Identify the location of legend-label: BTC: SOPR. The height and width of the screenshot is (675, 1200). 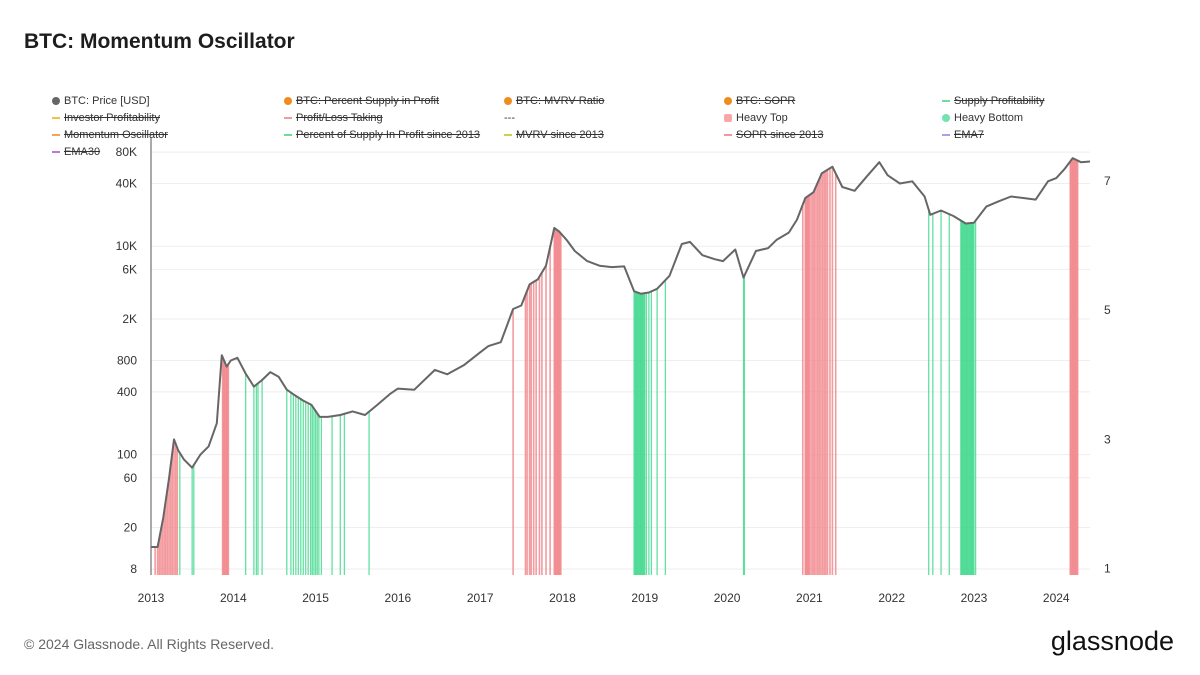
(766, 100).